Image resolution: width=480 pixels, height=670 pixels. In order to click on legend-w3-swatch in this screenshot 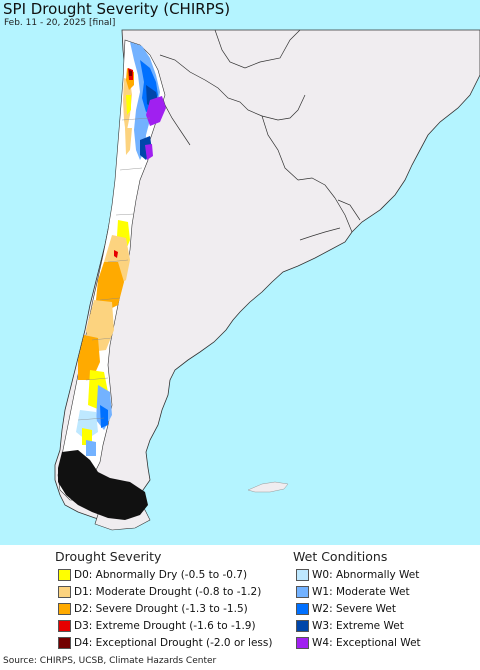, I will do `click(302, 625)`.